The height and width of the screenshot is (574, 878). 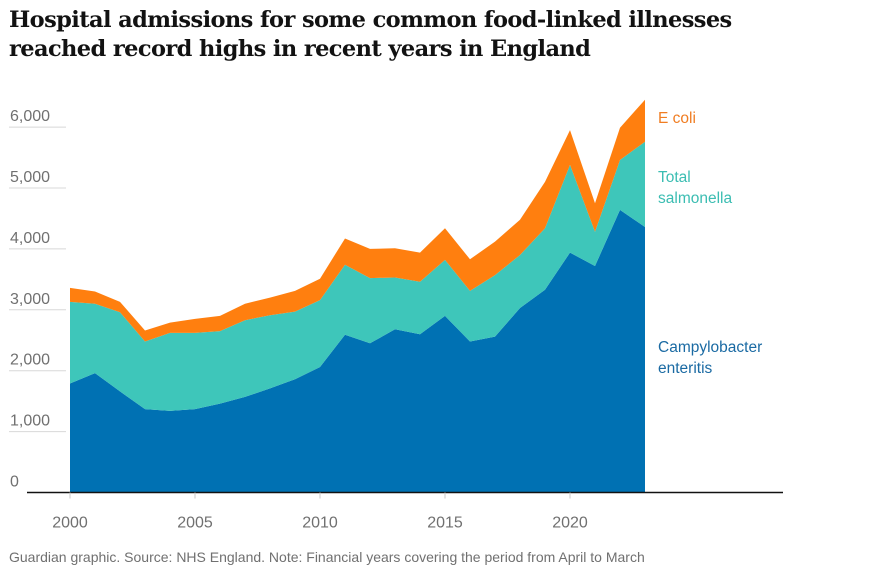 What do you see at coordinates (445, 523) in the screenshot?
I see `x-tick-label: 2015` at bounding box center [445, 523].